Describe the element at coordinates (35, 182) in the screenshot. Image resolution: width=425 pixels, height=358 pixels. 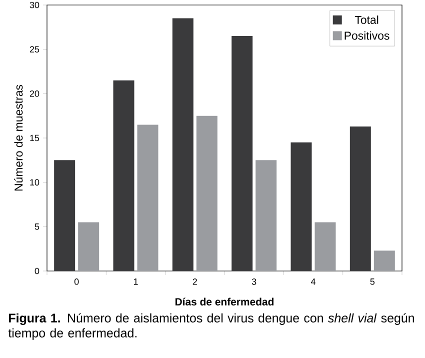
I see `y-tick-label: 10` at that location.